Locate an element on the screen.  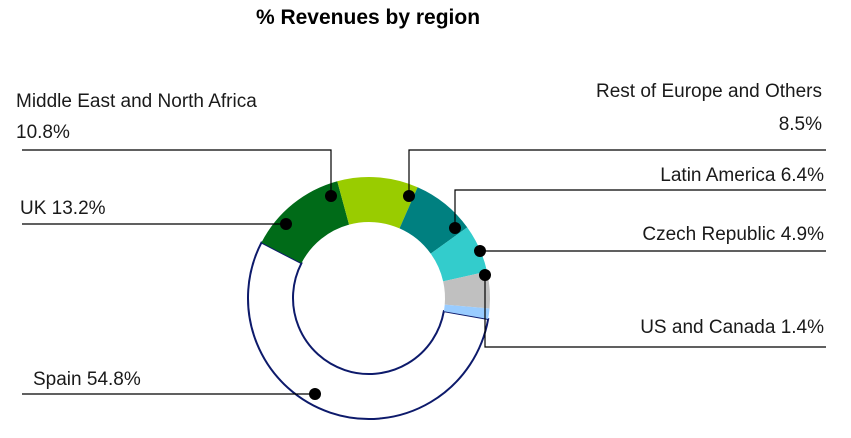
label-spain: Spain 54.8% is located at coordinates (87, 379).